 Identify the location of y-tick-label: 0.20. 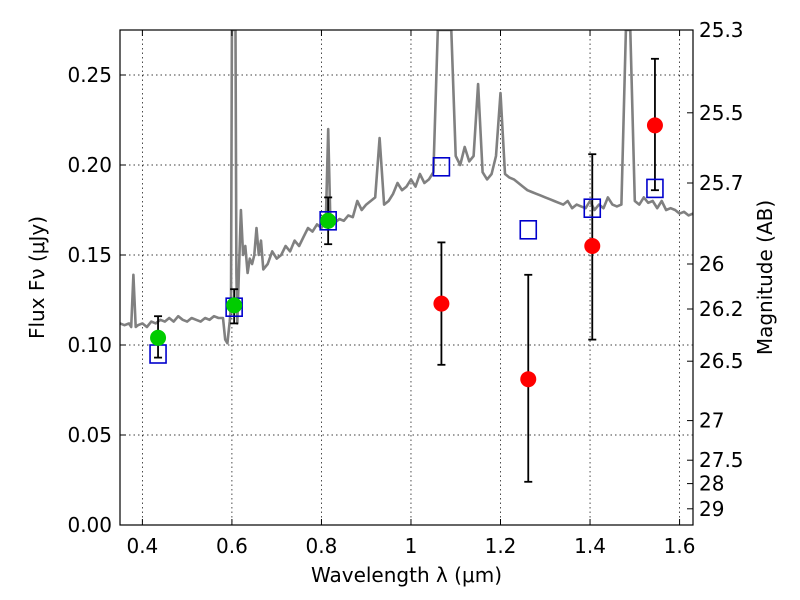
(89, 165).